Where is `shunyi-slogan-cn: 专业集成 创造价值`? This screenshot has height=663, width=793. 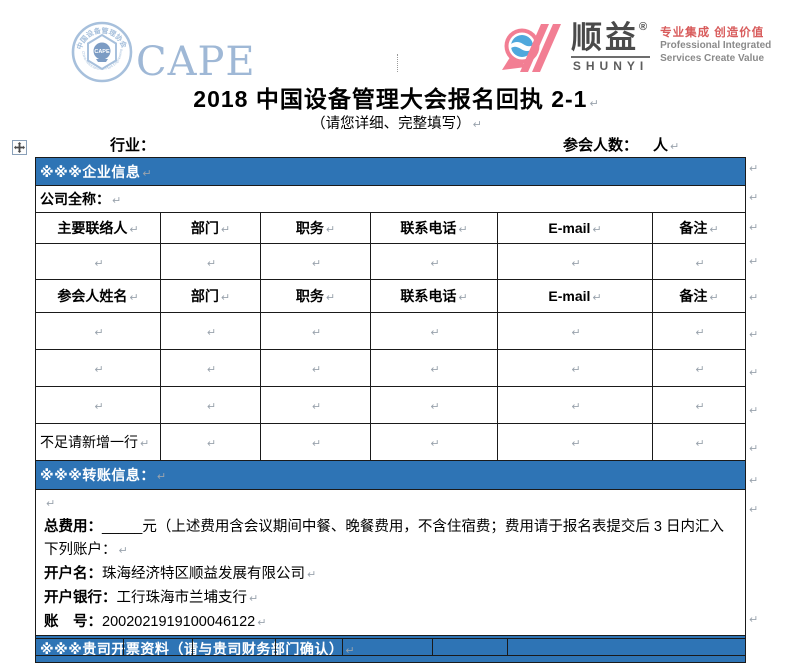 shunyi-slogan-cn: 专业集成 创造价值 is located at coordinates (712, 33).